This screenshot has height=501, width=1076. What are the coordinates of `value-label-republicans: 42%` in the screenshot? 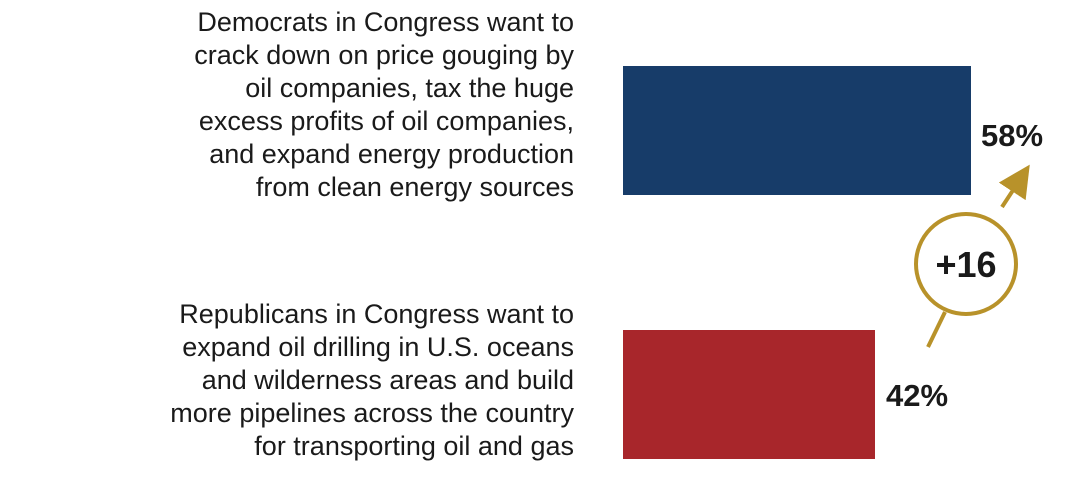 It's located at (917, 395).